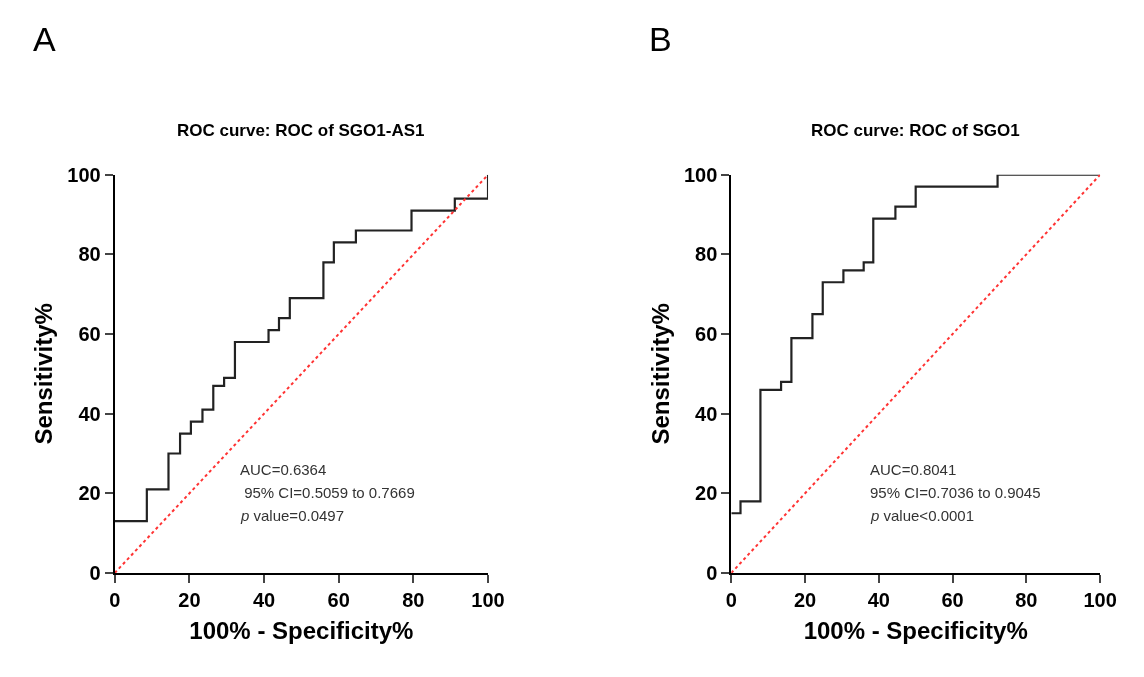 The height and width of the screenshot is (677, 1144). Describe the element at coordinates (913, 469) in the screenshot. I see `annotation: AUC=0.8041` at that location.